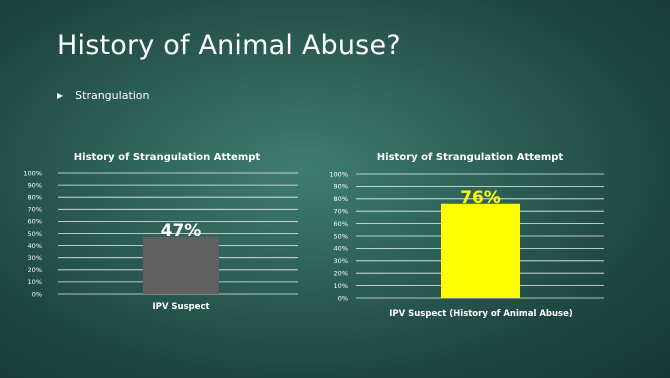 This screenshot has width=670, height=378. I want to click on chart2-tick-label: 30%, so click(341, 261).